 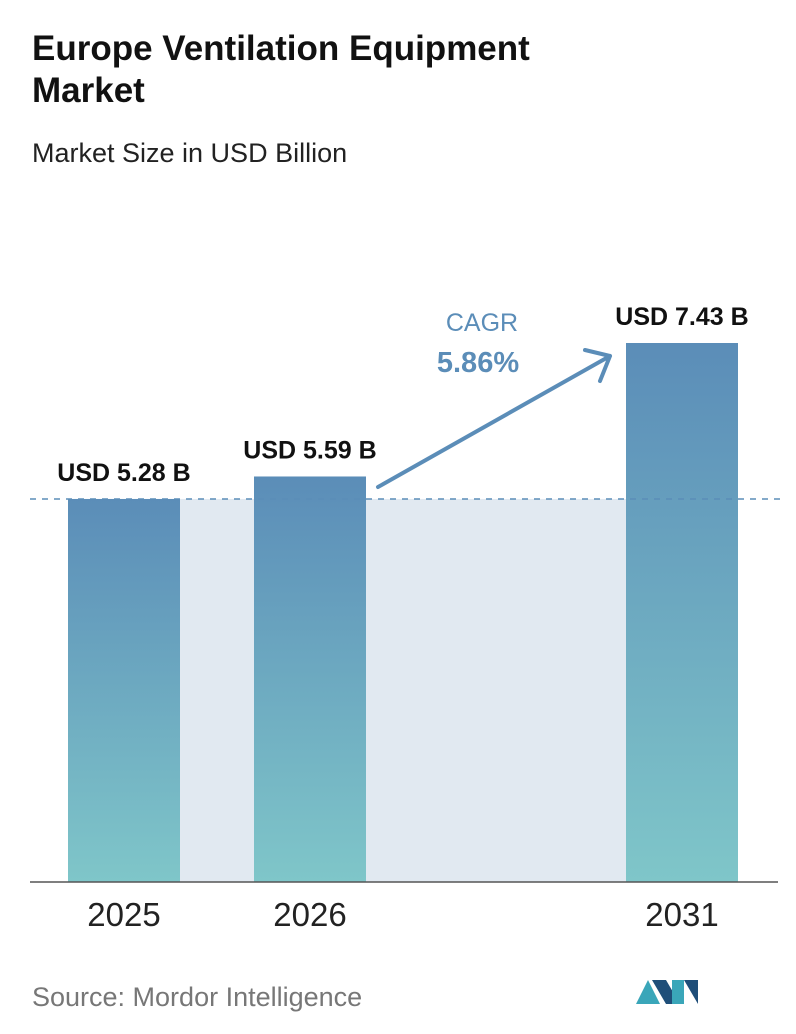 I want to click on source: Source: Mordor Intelligence, so click(x=197, y=997).